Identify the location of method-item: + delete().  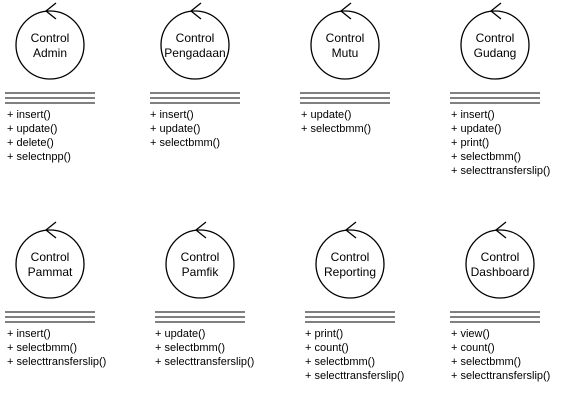
(30, 143).